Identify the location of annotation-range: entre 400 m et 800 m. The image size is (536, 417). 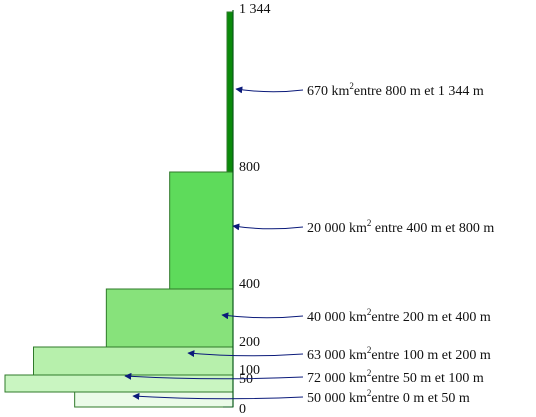
(432, 228).